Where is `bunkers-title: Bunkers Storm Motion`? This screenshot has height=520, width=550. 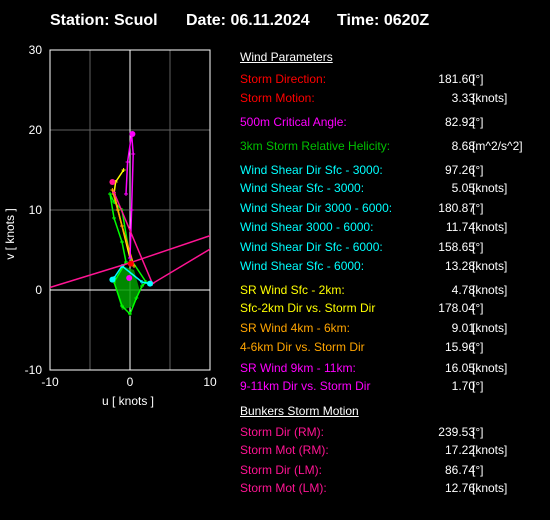
bunkers-title: Bunkers Storm Motion is located at coordinates (299, 411).